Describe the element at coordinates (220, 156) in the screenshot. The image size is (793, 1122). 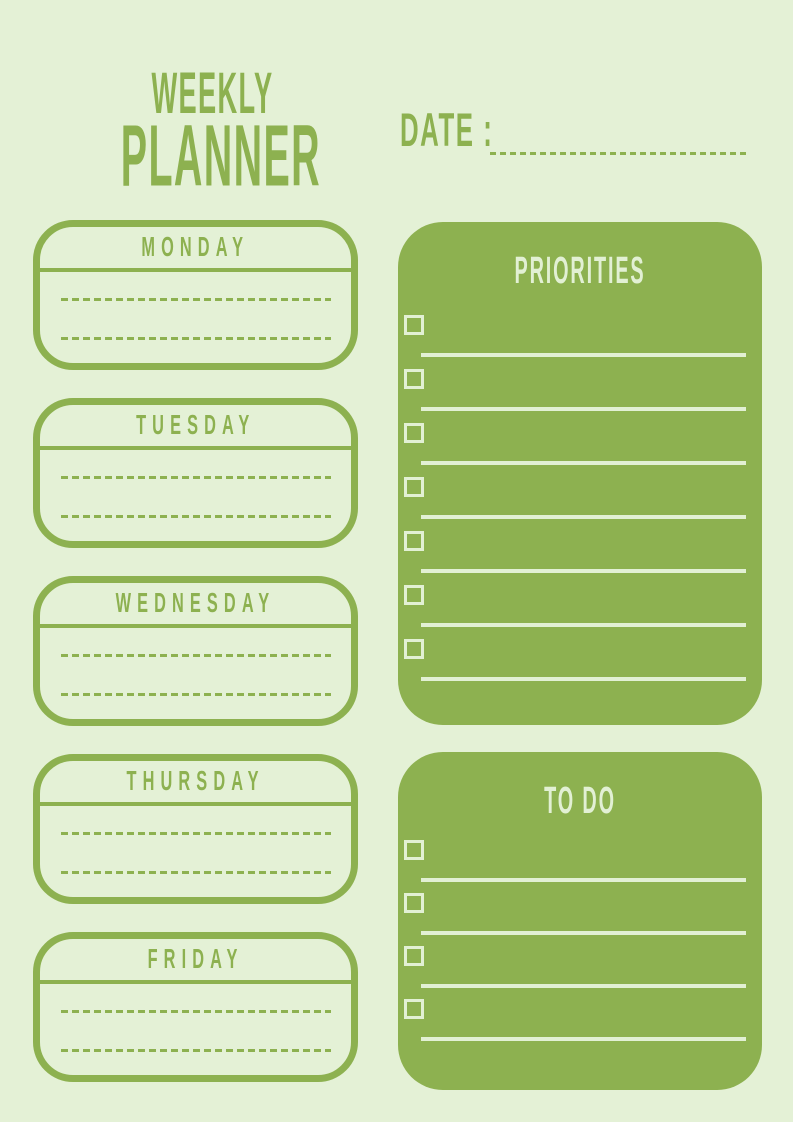
I see `planner-title-line2: PLANNER` at that location.